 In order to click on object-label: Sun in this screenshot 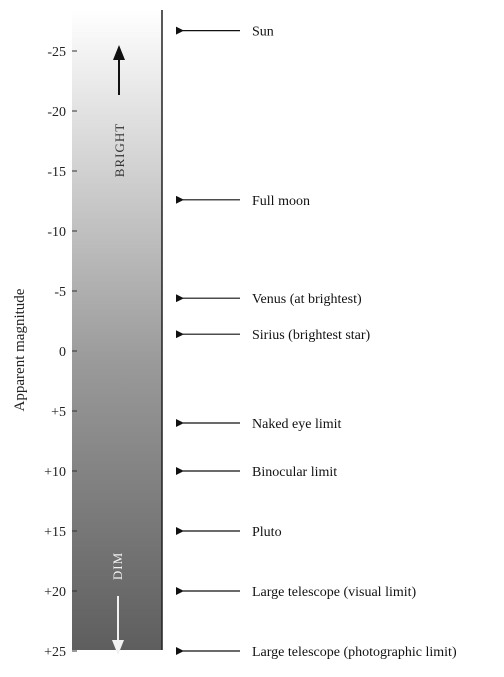, I will do `click(263, 32)`.